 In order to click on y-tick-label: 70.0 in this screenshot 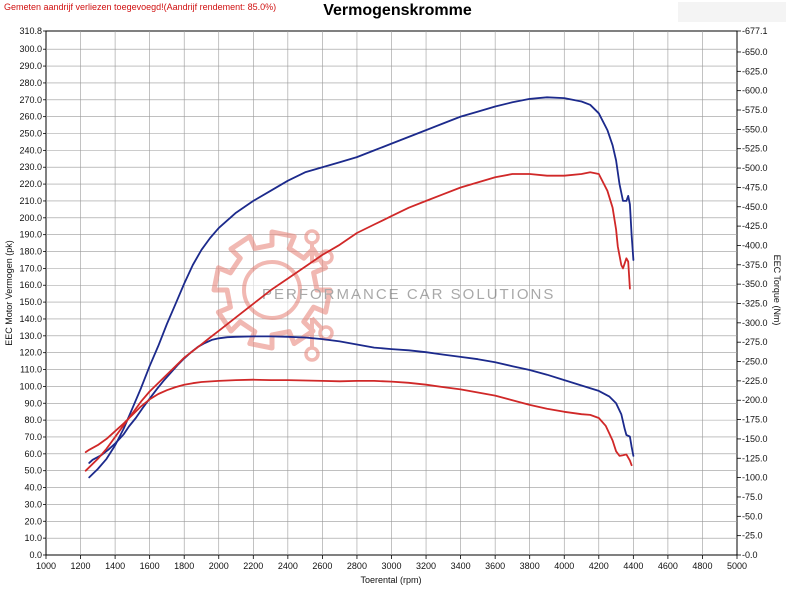, I will do `click(33, 437)`.